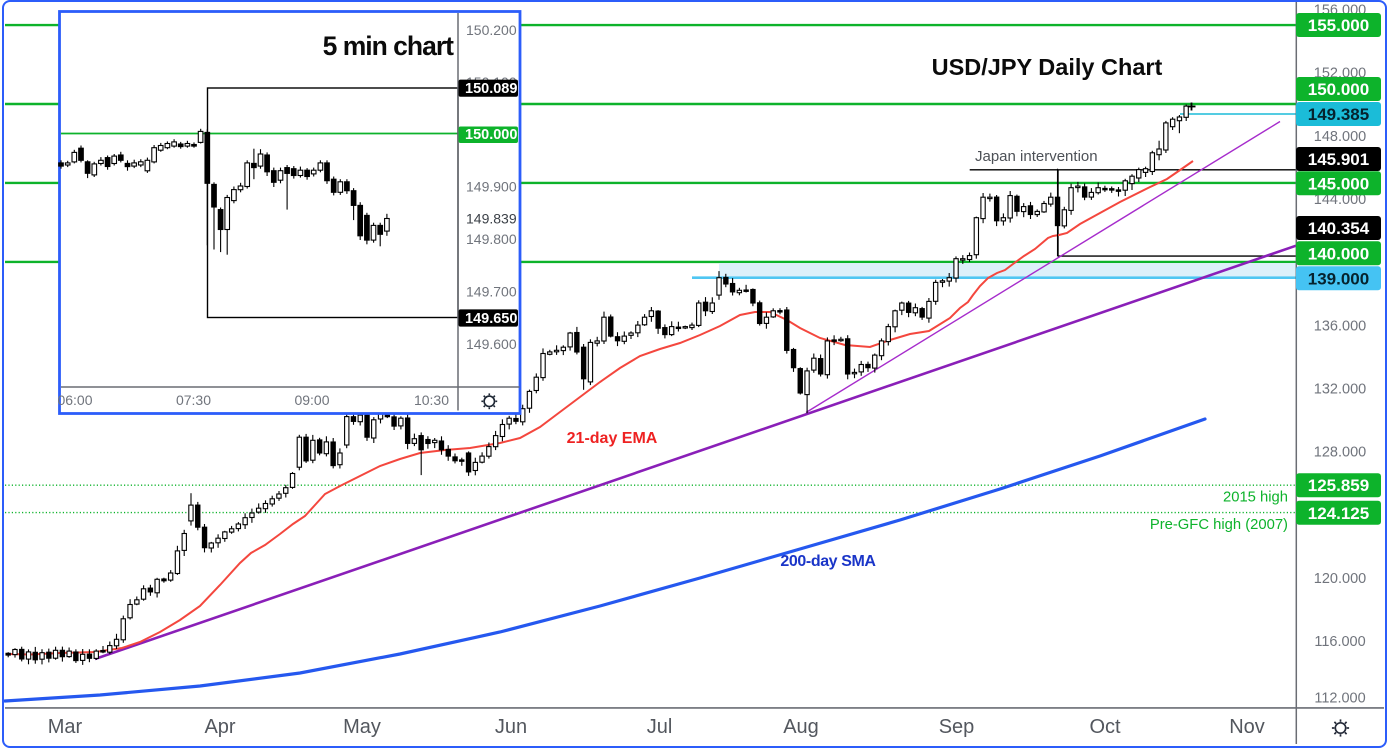 This screenshot has width=1388, height=750. What do you see at coordinates (193, 400) in the screenshot?
I see `svg-text: 07:30` at bounding box center [193, 400].